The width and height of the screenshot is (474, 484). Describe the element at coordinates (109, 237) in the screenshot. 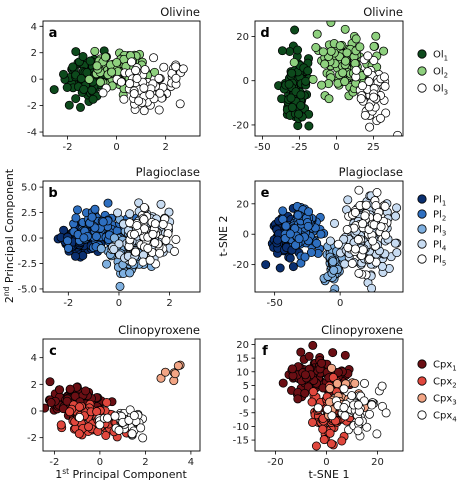

I see `panel-b: -2 0 2 -5.0 -2.5 0.0 2.5 5.0 Plagioclase b` at that location.